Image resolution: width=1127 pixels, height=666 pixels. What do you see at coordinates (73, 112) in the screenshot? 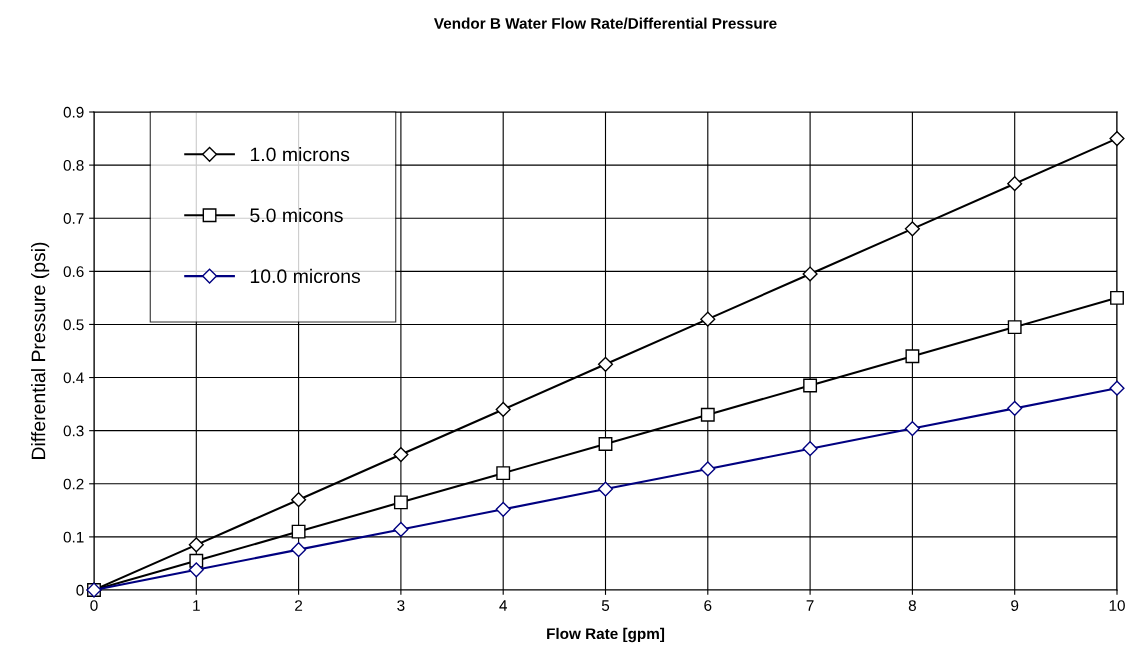
I see `y-tick-label: 0.9` at bounding box center [73, 112].